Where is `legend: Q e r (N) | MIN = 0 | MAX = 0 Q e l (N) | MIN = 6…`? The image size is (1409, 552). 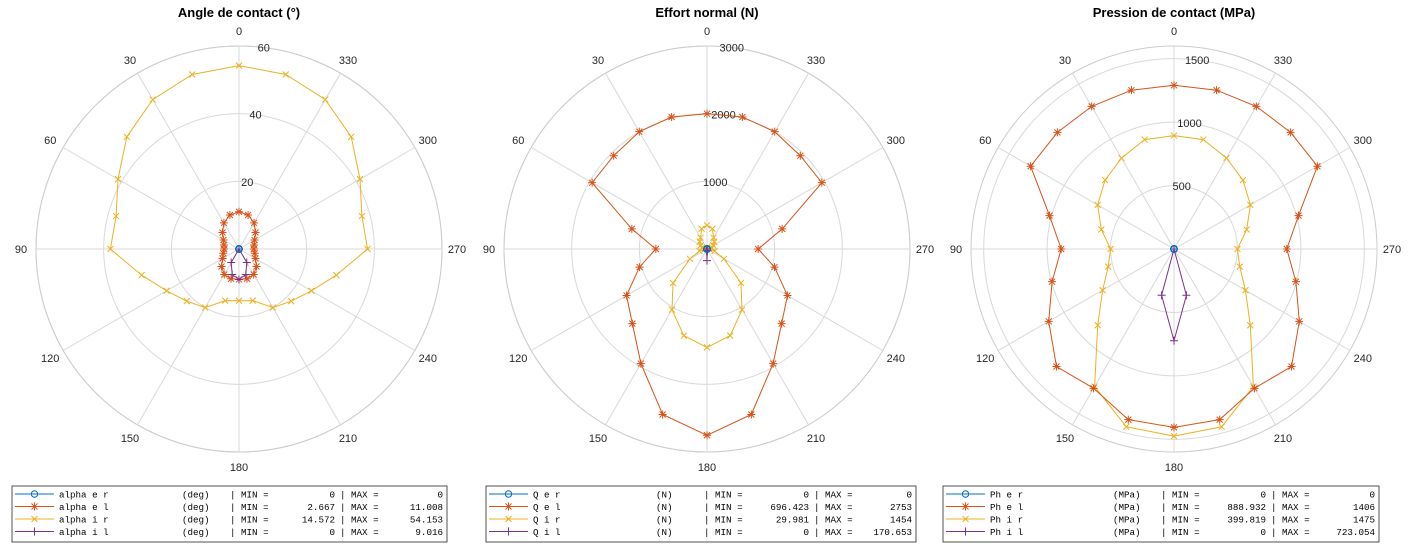 legend: Q e r (N) | MIN = 0 | MAX = 0 Q e l (N) | MIN = 6… is located at coordinates (701, 514).